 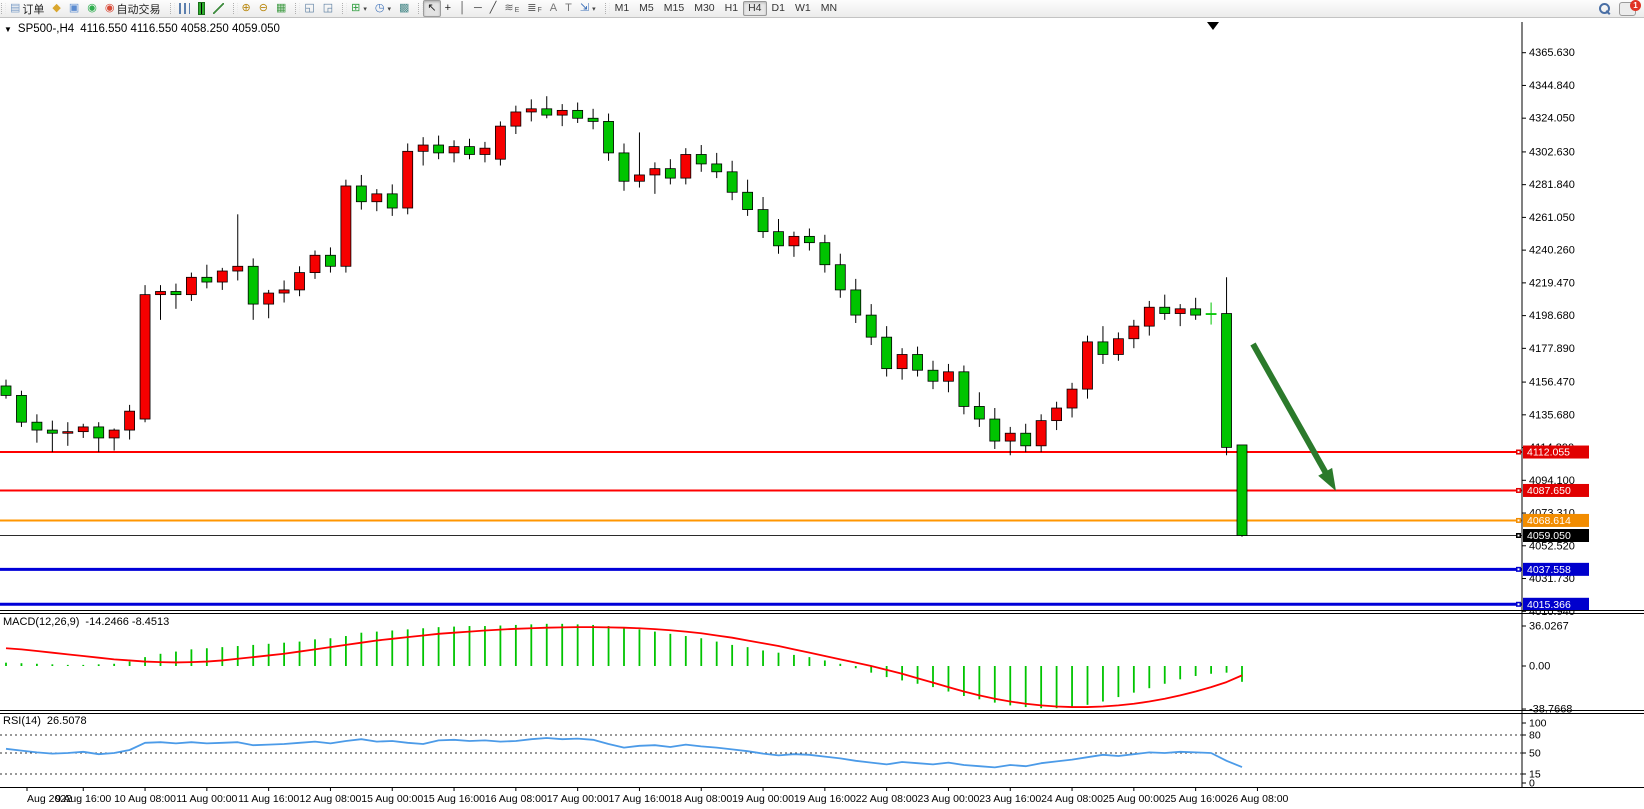 I want to click on toolbar-group-timeframes: M1 M5 M15 M30 H1 H4 D1 W1 MN, so click(x=725, y=8).